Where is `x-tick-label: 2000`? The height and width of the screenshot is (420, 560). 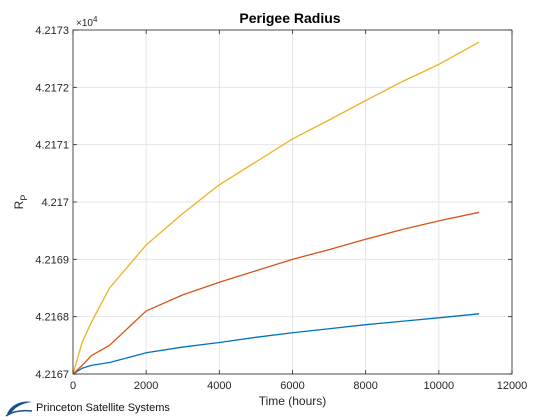 x-tick-label: 2000 is located at coordinates (146, 386).